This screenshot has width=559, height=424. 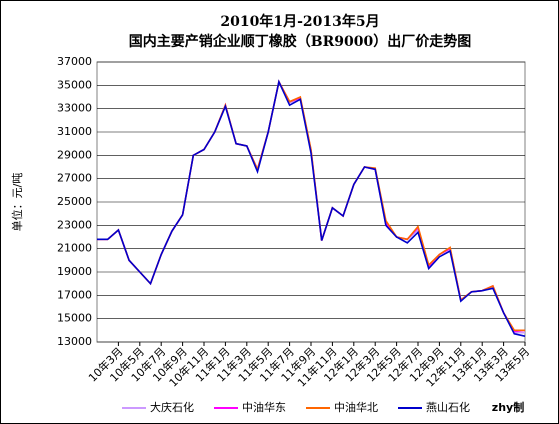 What do you see at coordinates (508, 407) in the screenshot?
I see `annotation: zhy制` at bounding box center [508, 407].